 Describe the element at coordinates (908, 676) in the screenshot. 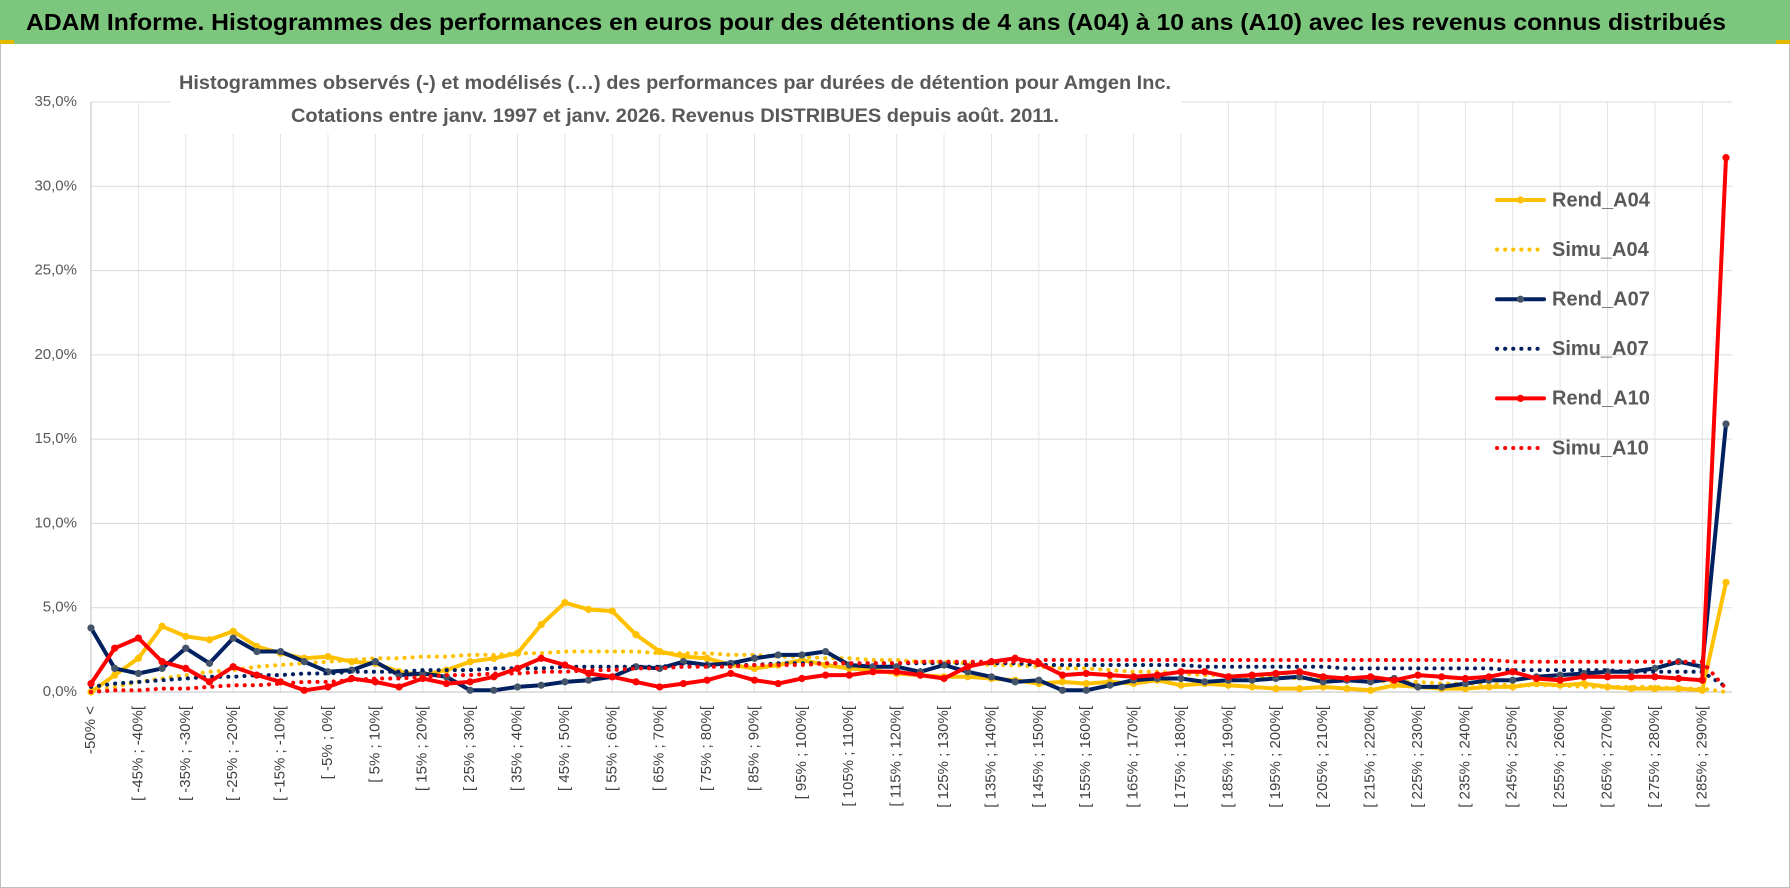

I see `series-line` at that location.